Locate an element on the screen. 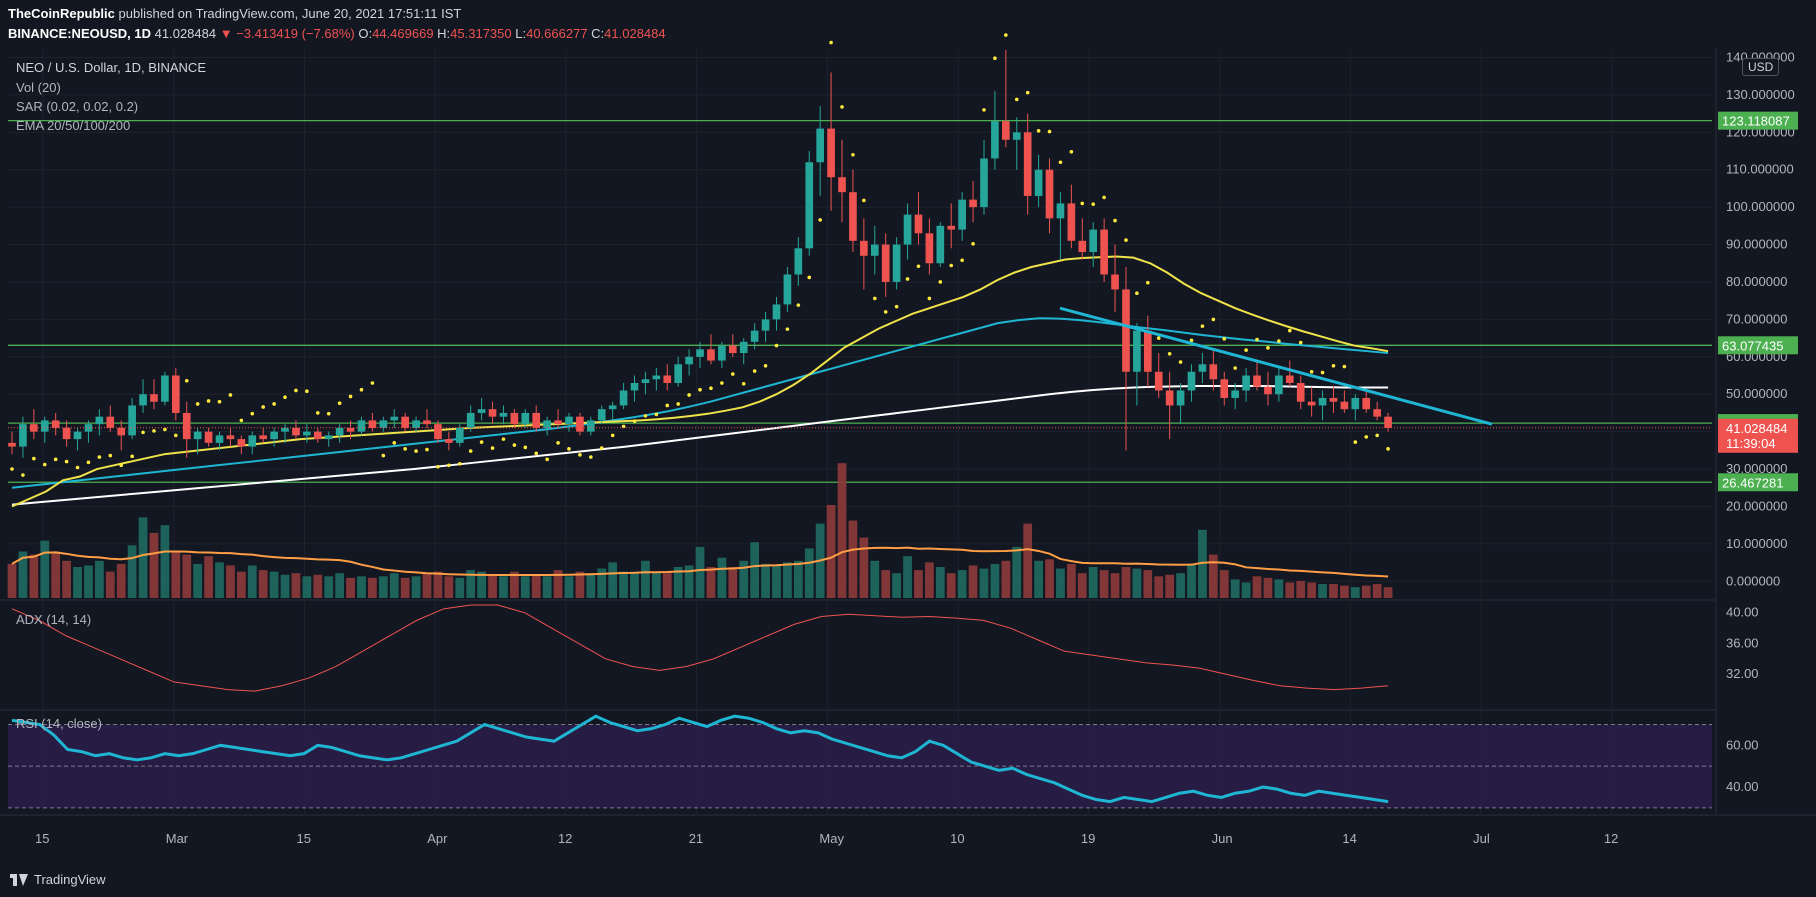  legend-vol: Vol (20) is located at coordinates (38, 87).